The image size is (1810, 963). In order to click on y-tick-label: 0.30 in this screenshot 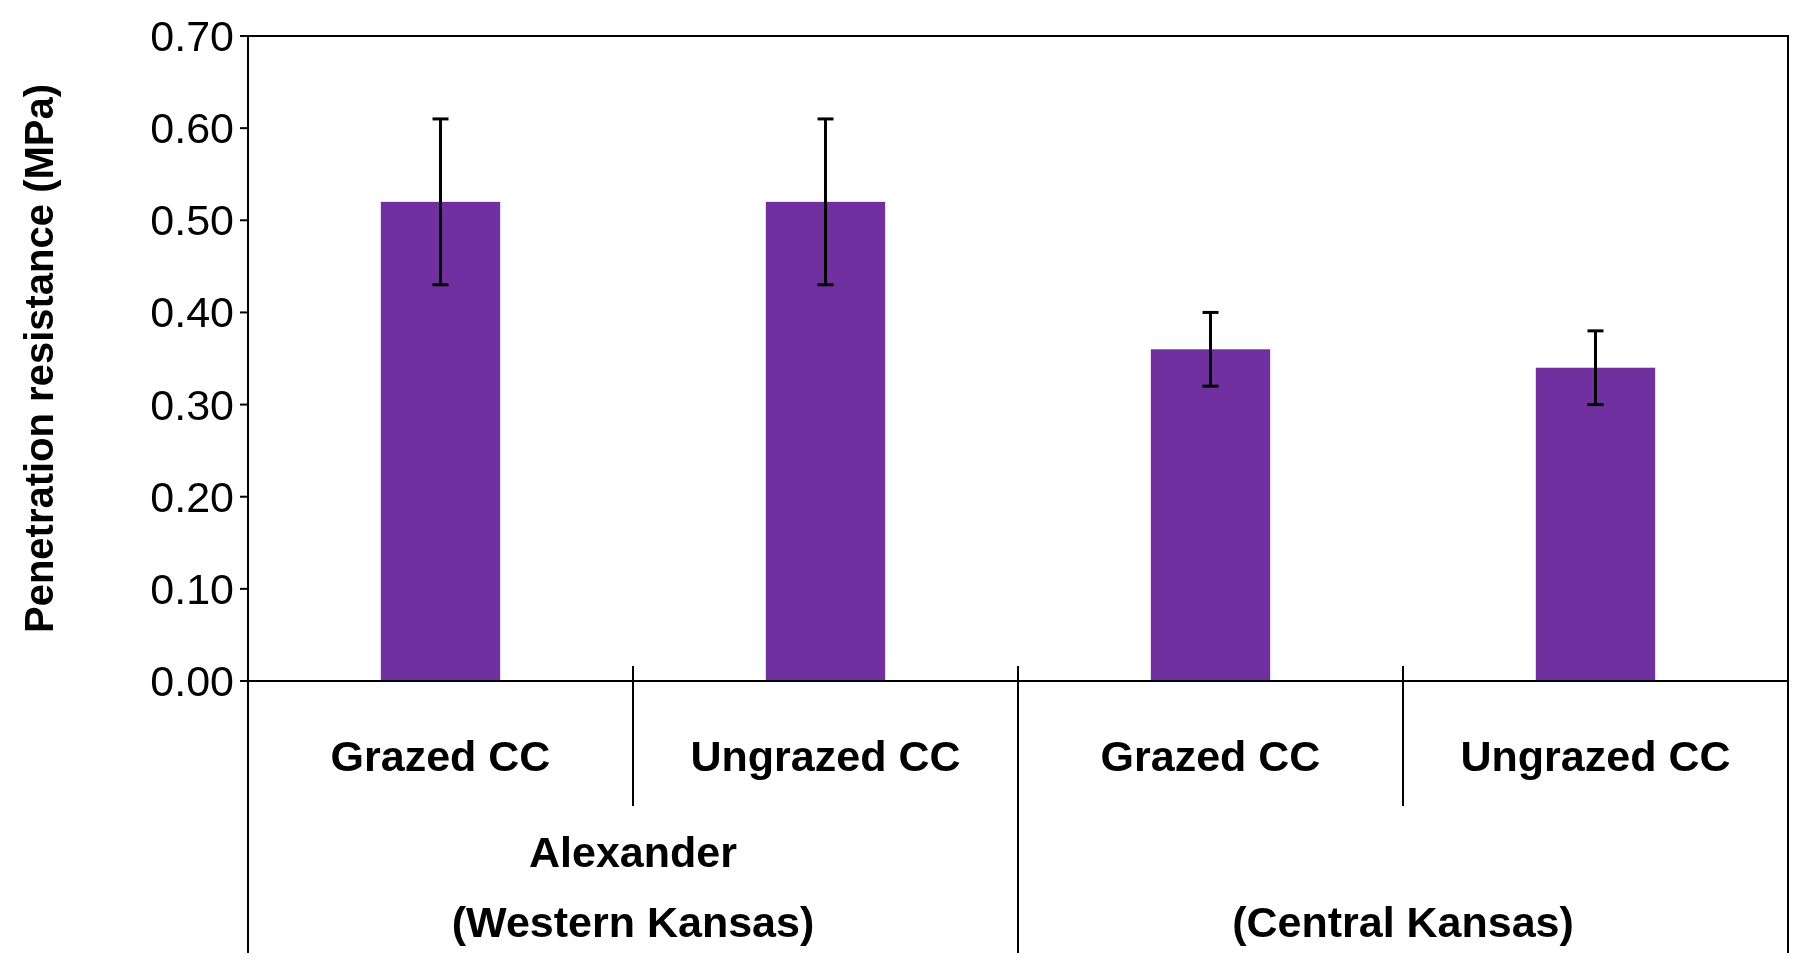, I will do `click(192, 404)`.